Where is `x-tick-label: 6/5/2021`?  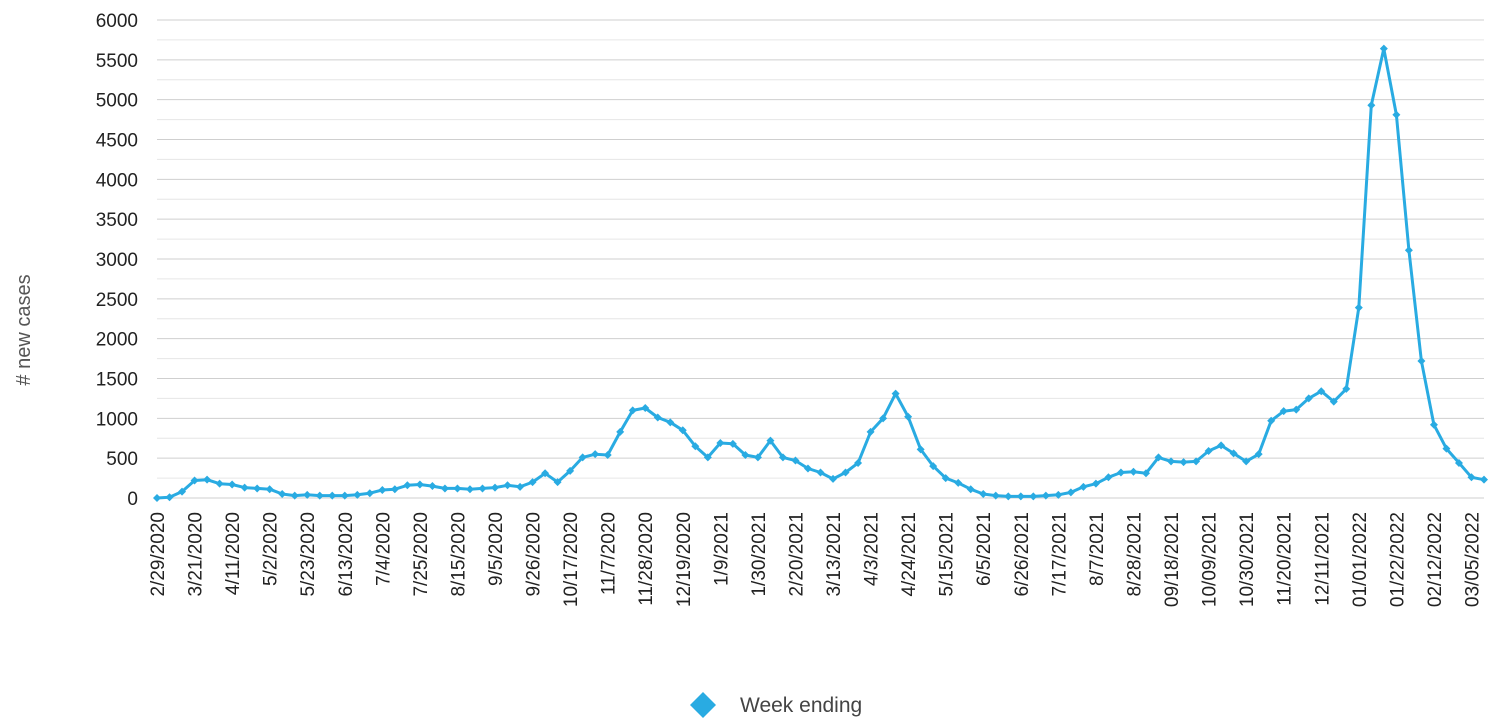
x-tick-label: 6/5/2021 is located at coordinates (984, 549).